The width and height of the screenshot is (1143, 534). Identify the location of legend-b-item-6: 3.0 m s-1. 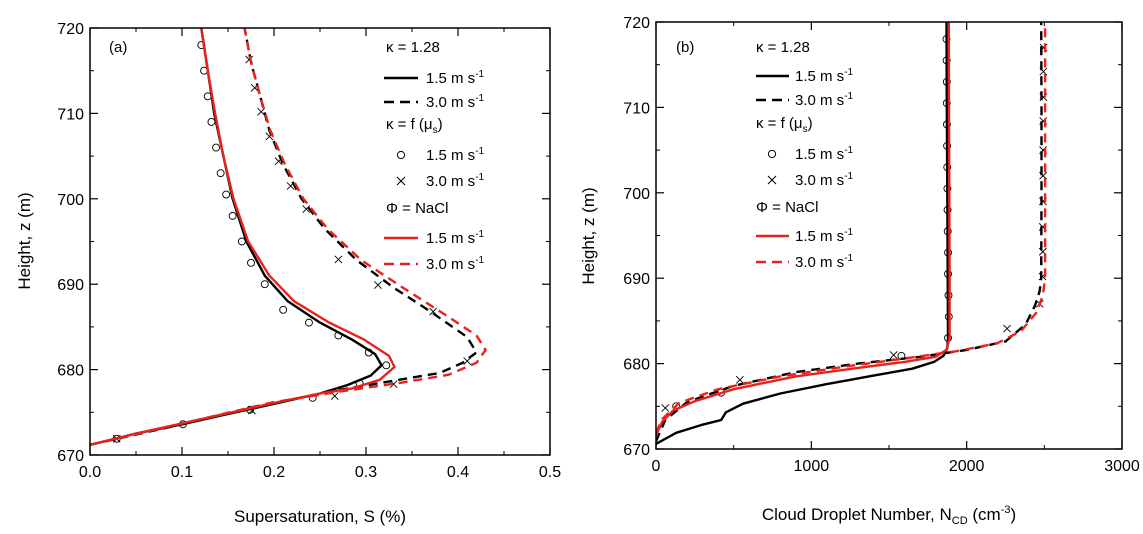
(824, 262).